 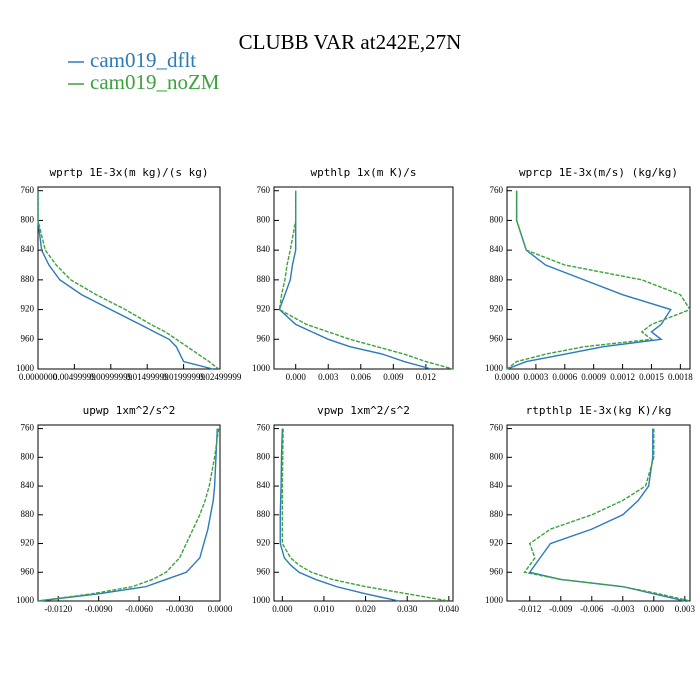 What do you see at coordinates (155, 82) in the screenshot?
I see `legend-label: cam019_noZM` at bounding box center [155, 82].